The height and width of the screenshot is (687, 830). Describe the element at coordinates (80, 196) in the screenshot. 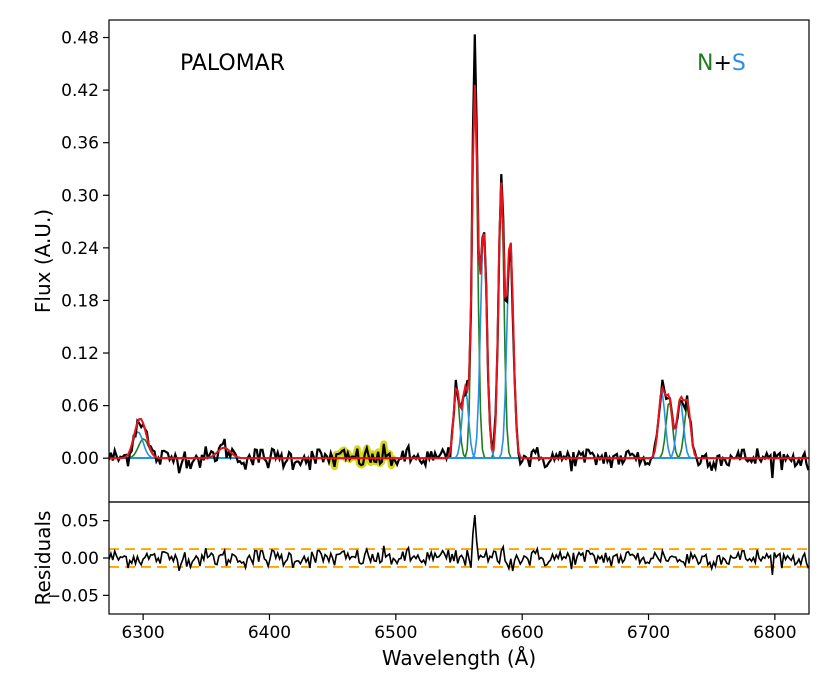

I see `y-tick-label-top-5: 0.30` at that location.